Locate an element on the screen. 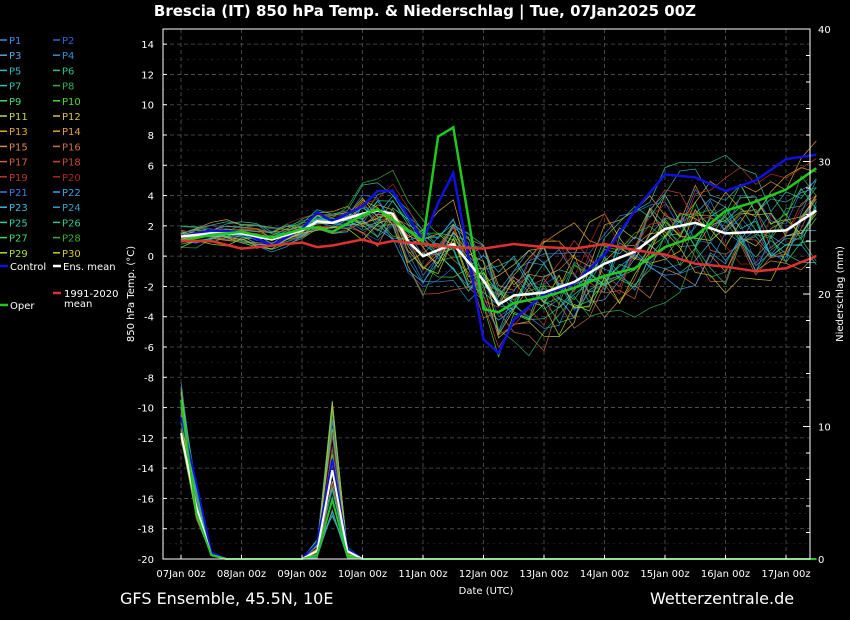 The height and width of the screenshot is (620, 850). y-tick-label: 6 is located at coordinates (151, 166).